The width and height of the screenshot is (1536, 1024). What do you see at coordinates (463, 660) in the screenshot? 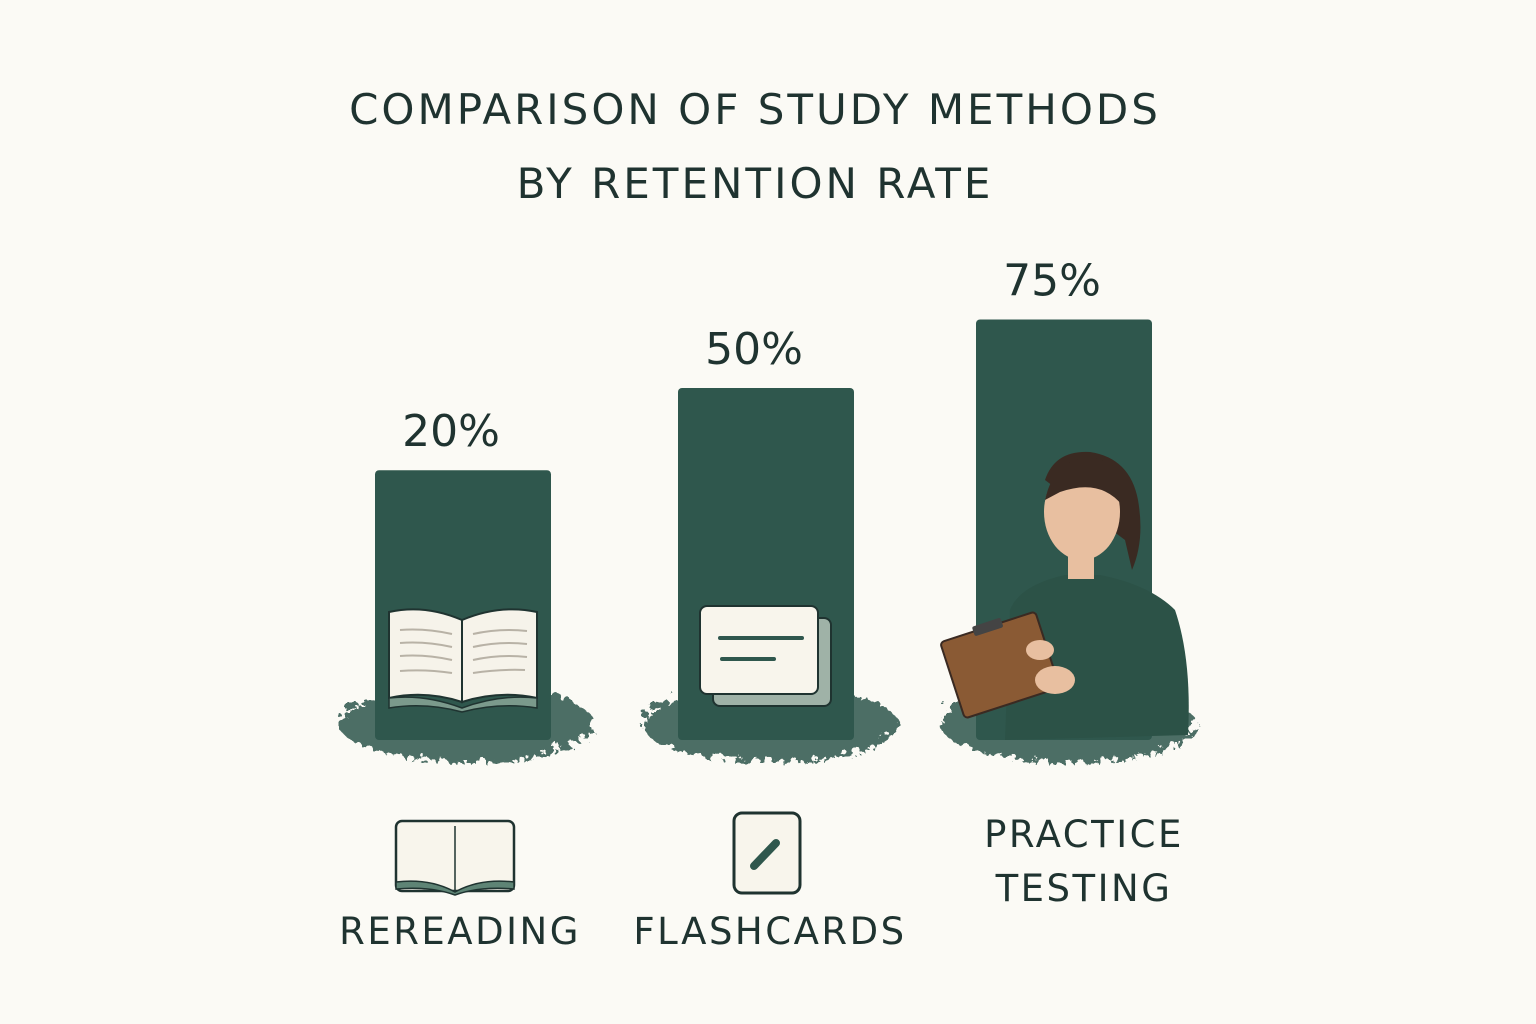
I see `open-book-icon` at bounding box center [463, 660].